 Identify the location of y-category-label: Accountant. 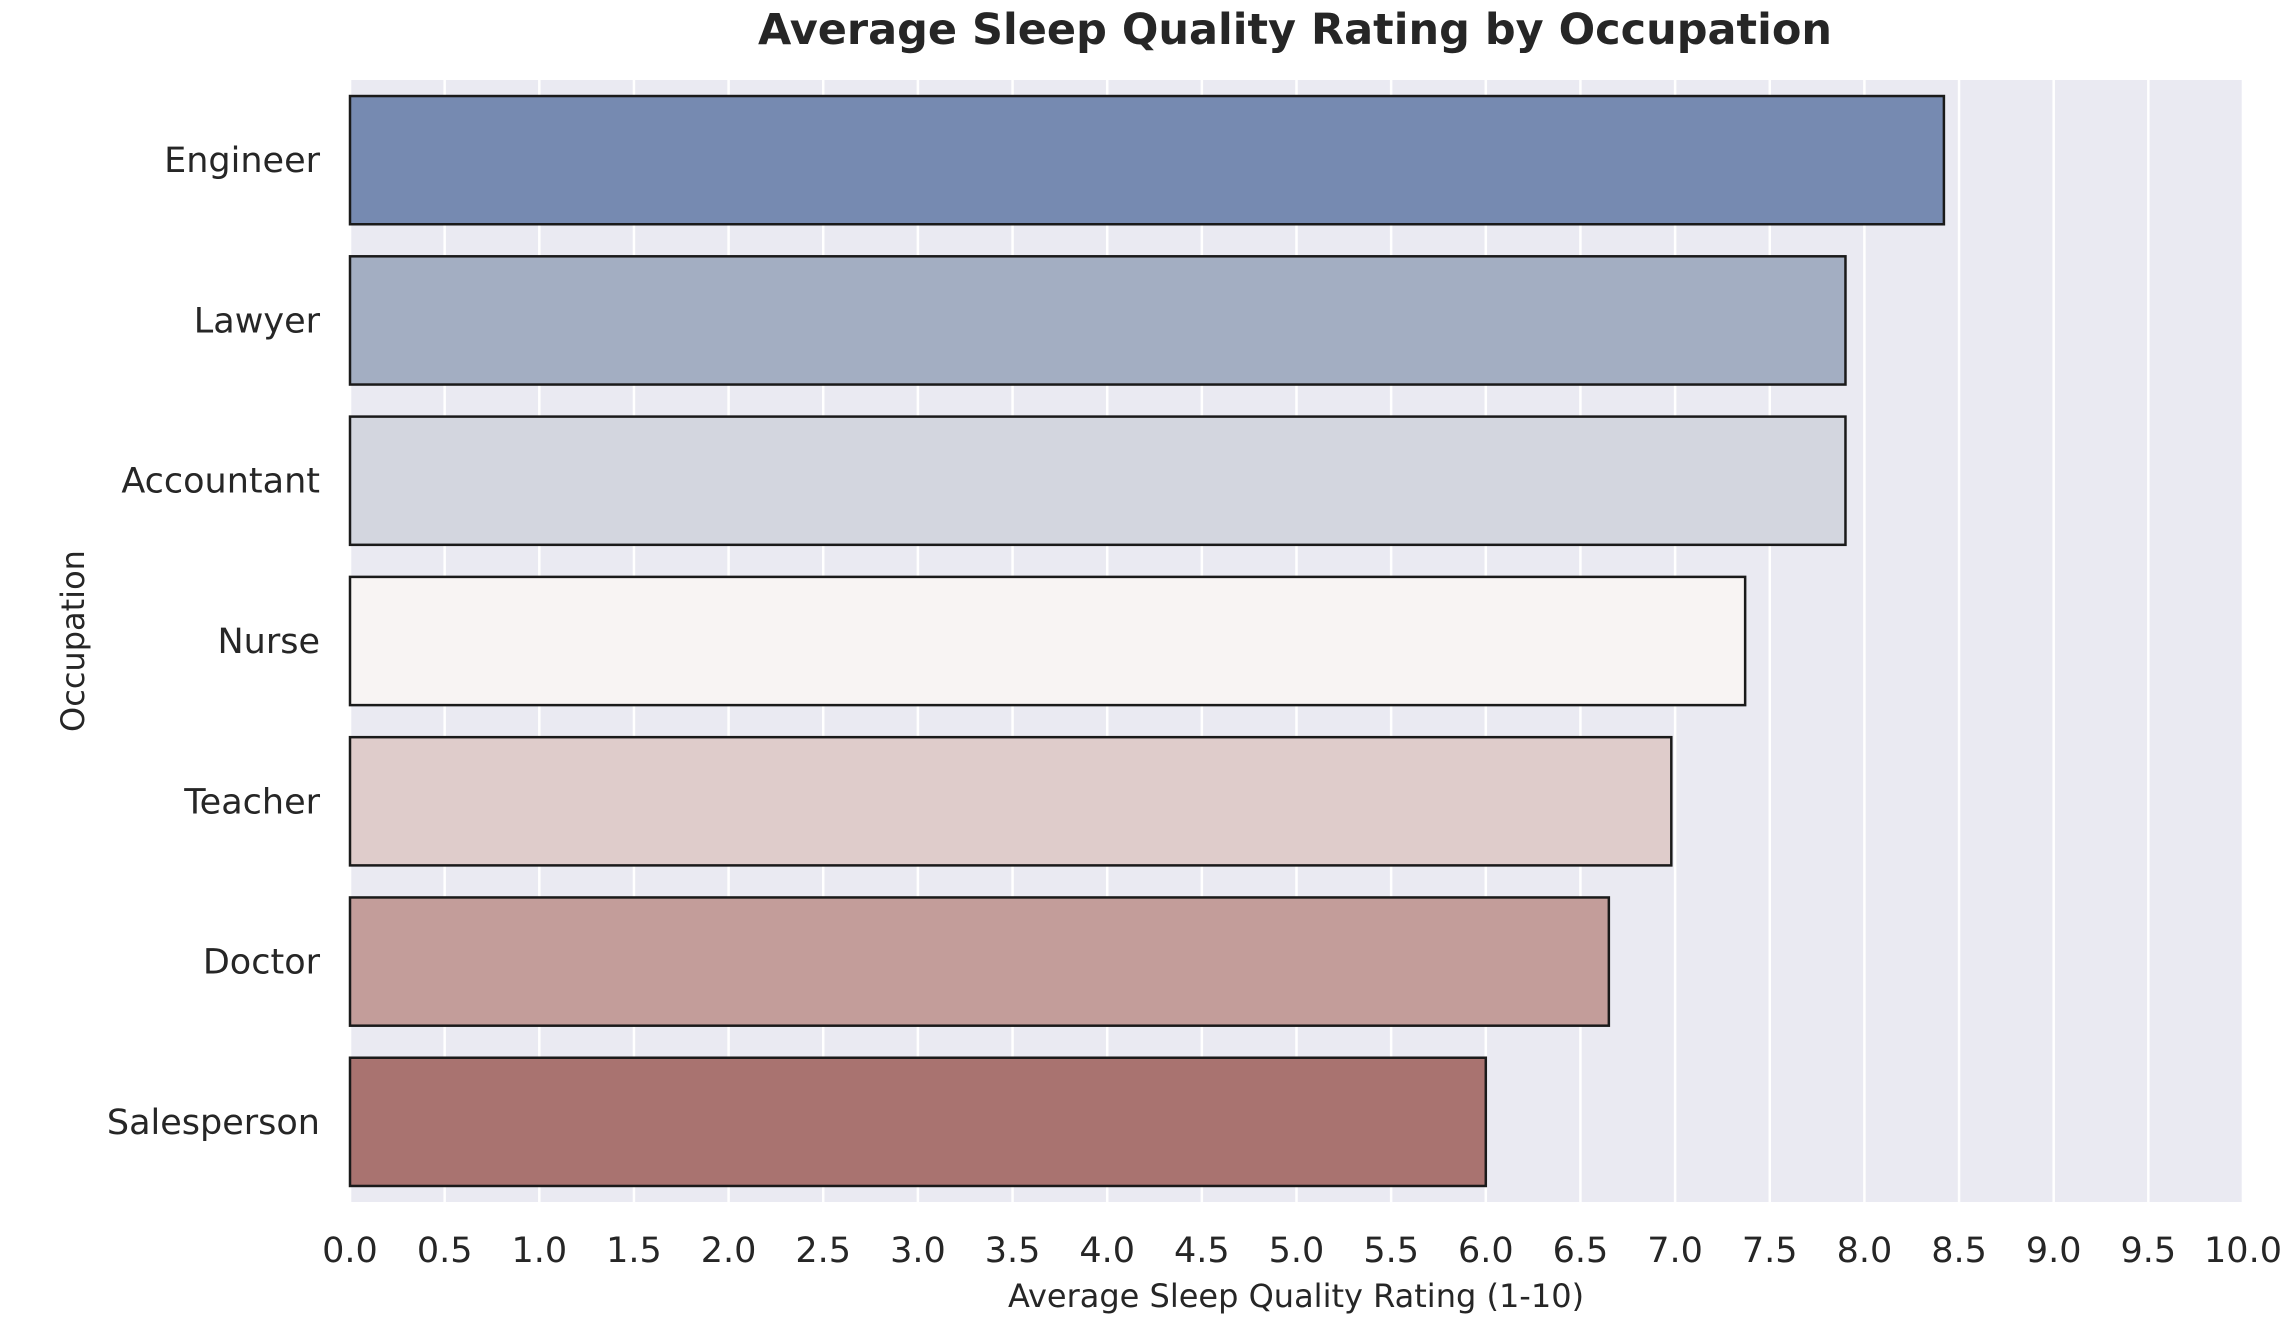
(220, 482).